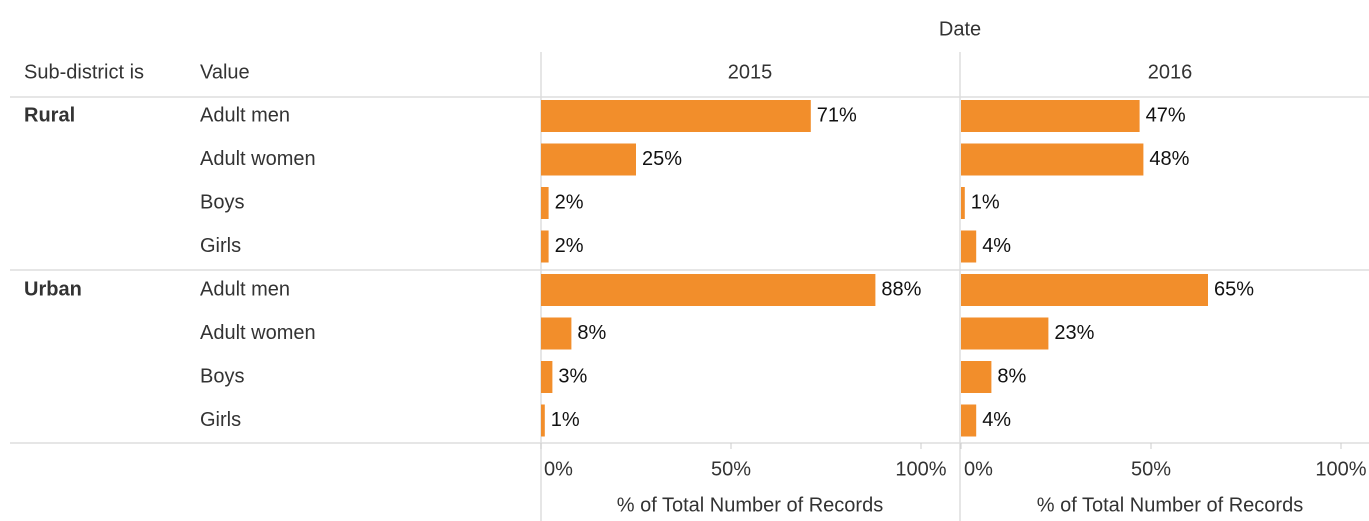  I want to click on value-label: 23%, so click(1074, 333).